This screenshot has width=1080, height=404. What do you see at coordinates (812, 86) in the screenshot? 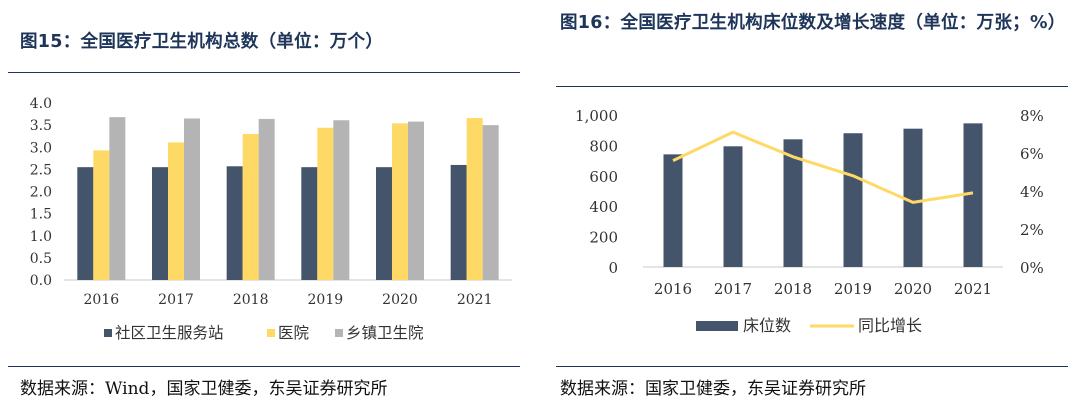
I see `right-title-rule` at bounding box center [812, 86].